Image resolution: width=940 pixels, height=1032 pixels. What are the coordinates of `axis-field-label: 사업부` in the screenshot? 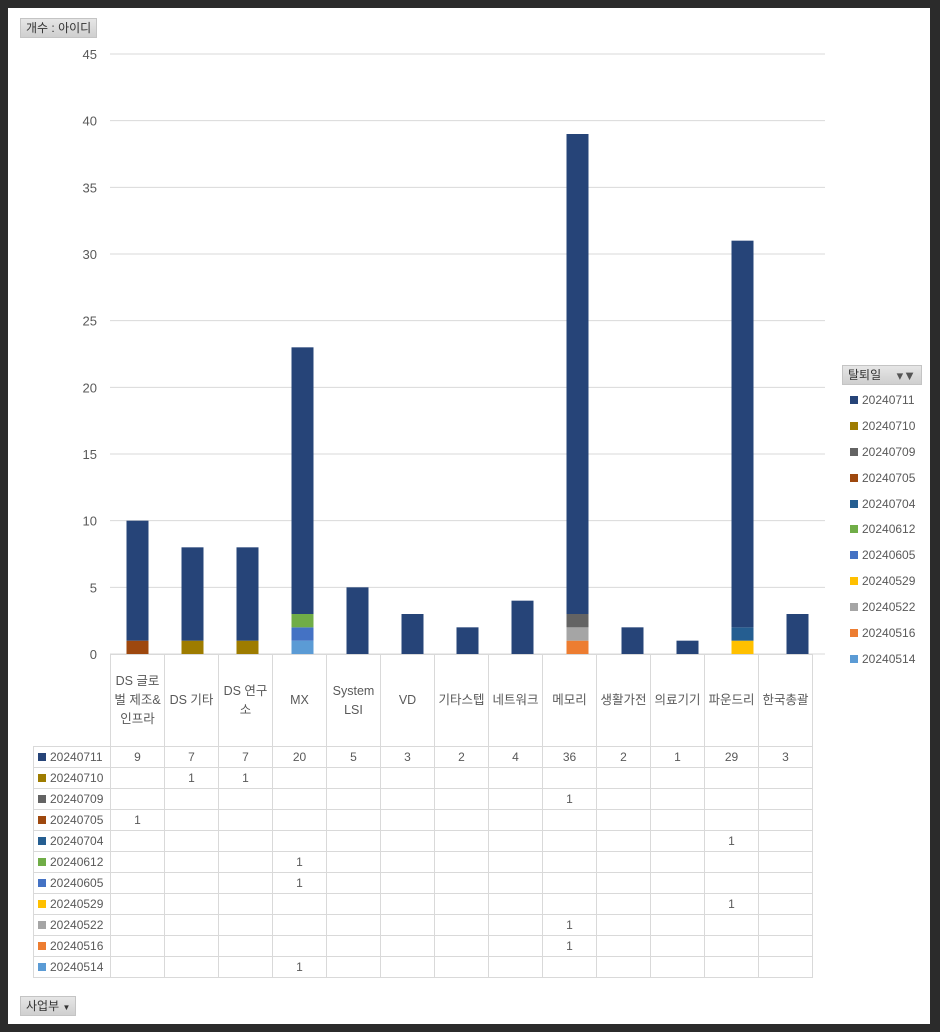 It's located at (43, 1006).